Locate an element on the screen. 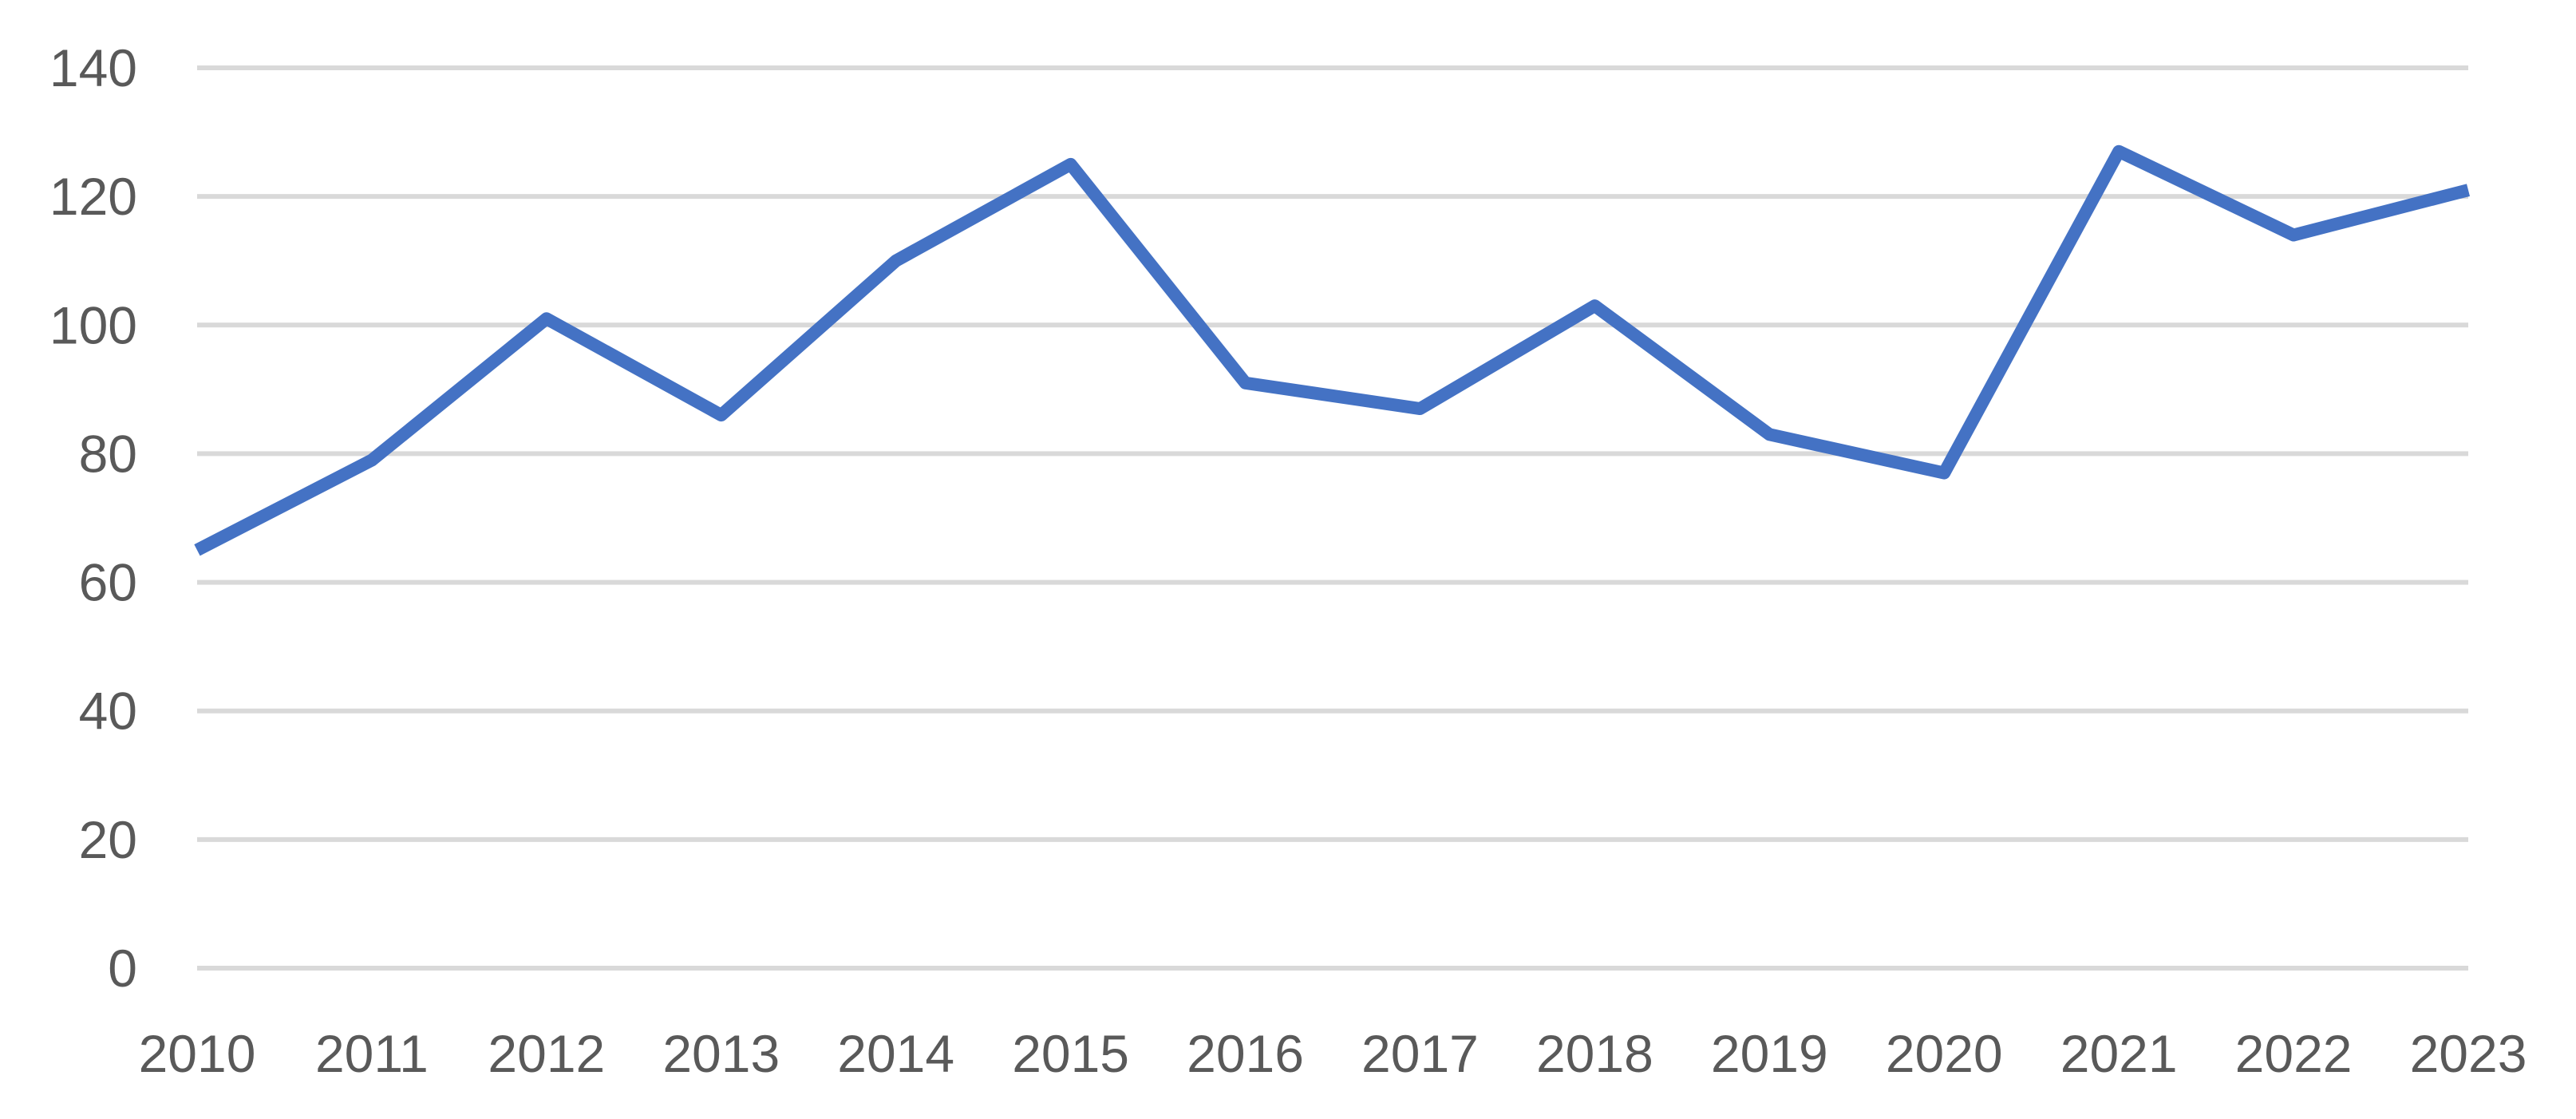 The height and width of the screenshot is (1119, 2576). x-tick-label: 2023 is located at coordinates (2468, 1053).